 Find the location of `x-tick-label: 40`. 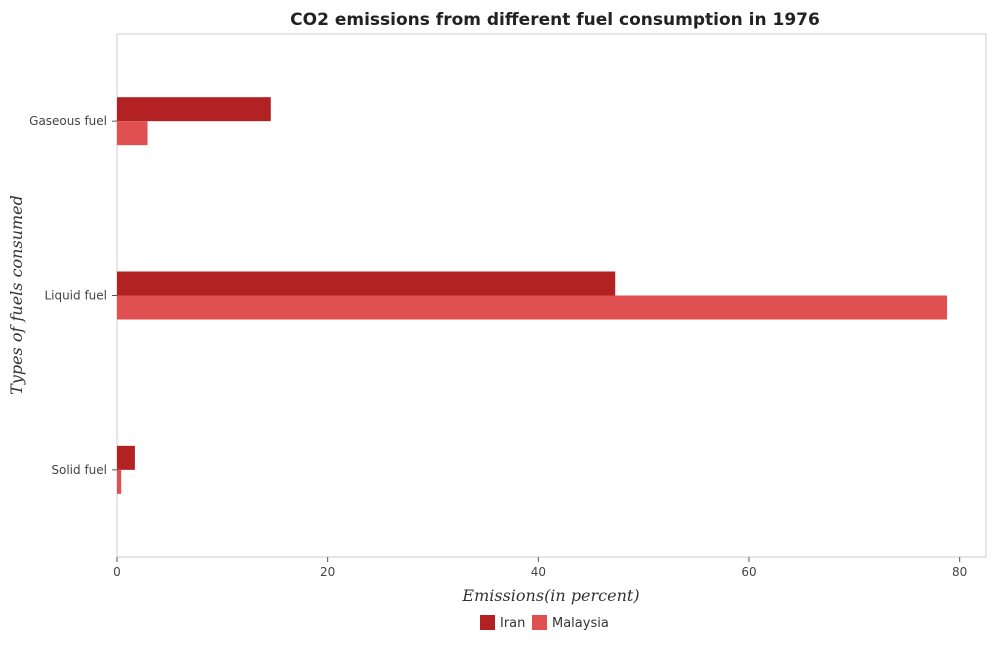

x-tick-label: 40 is located at coordinates (538, 572).